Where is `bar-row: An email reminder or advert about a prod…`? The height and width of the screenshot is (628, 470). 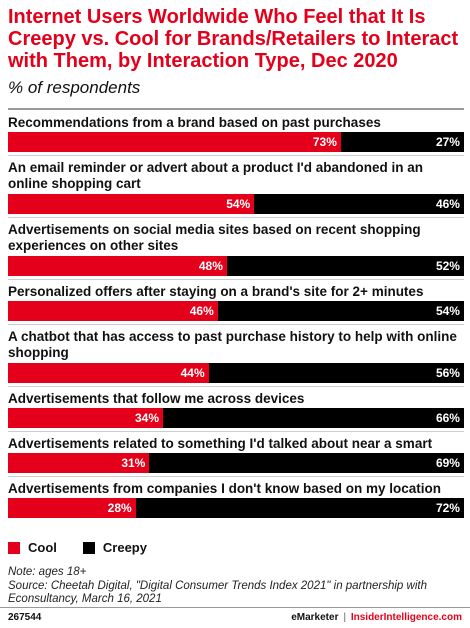 bar-row: An email reminder or advert about a prod… is located at coordinates (236, 187).